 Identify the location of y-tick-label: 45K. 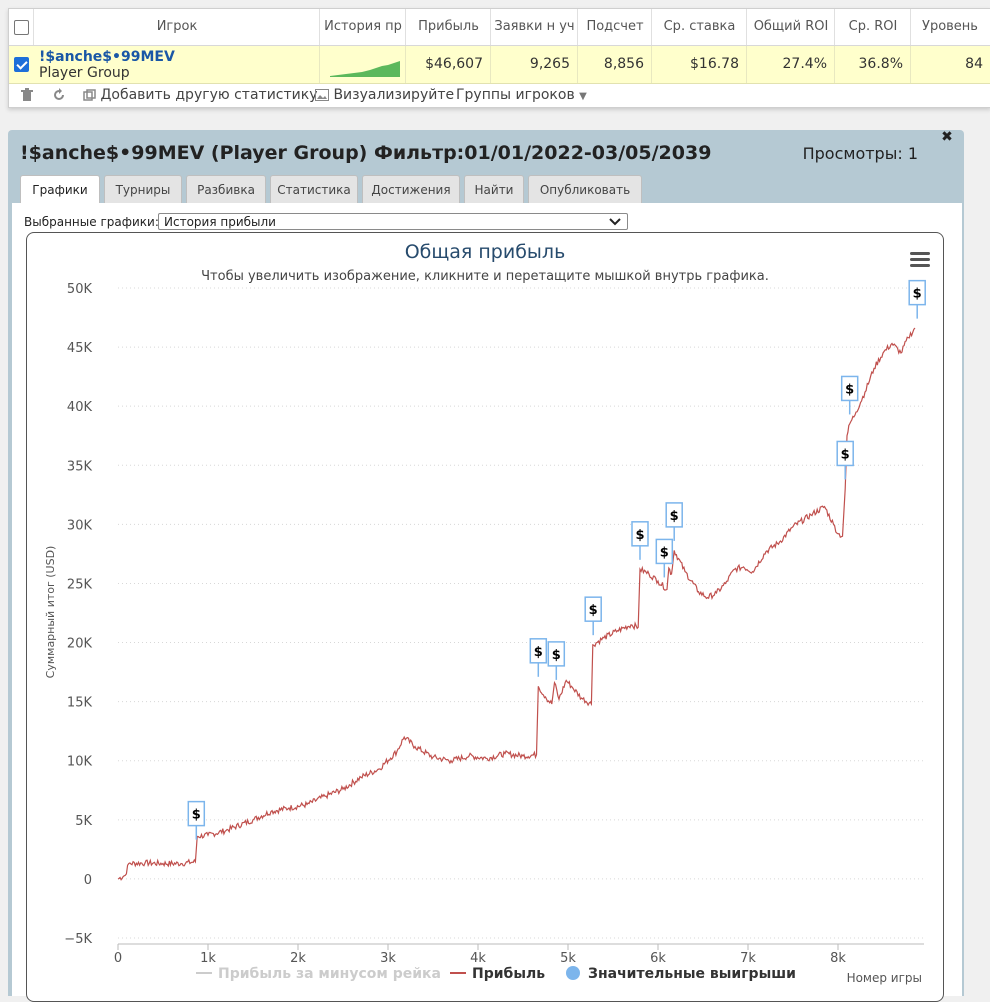
(80, 348).